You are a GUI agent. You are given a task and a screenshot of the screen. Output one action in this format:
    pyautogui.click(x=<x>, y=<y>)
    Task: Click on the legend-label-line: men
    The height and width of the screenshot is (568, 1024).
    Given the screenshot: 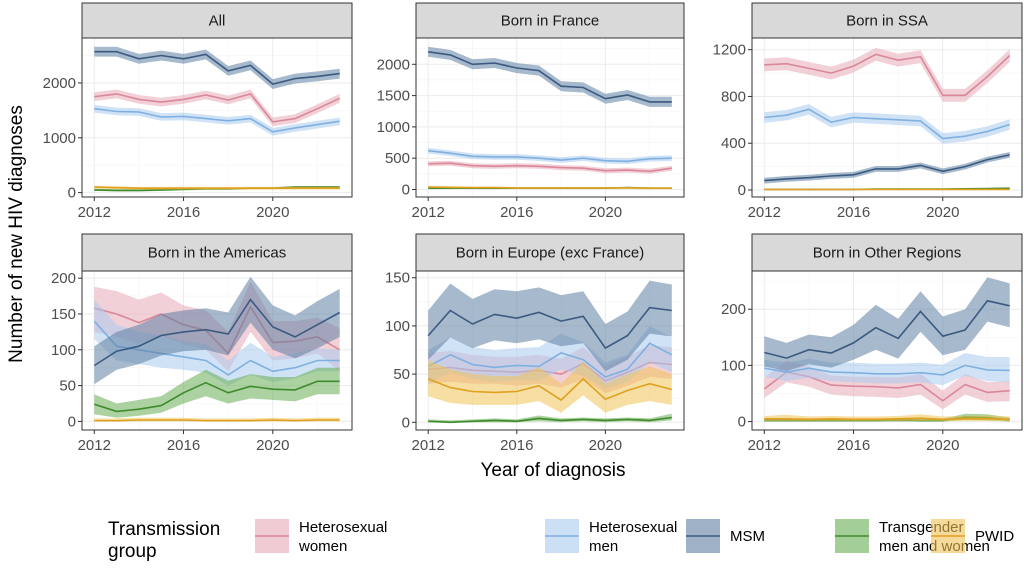 What is the action you would take?
    pyautogui.click(x=603, y=546)
    